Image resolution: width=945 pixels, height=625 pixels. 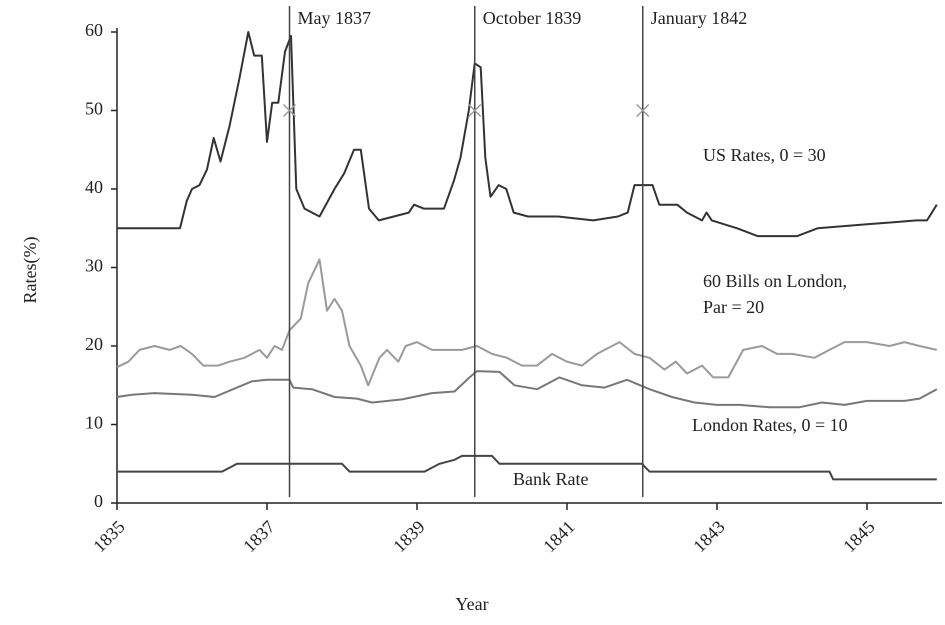 What do you see at coordinates (699, 18) in the screenshot?
I see `event-label: January 1842` at bounding box center [699, 18].